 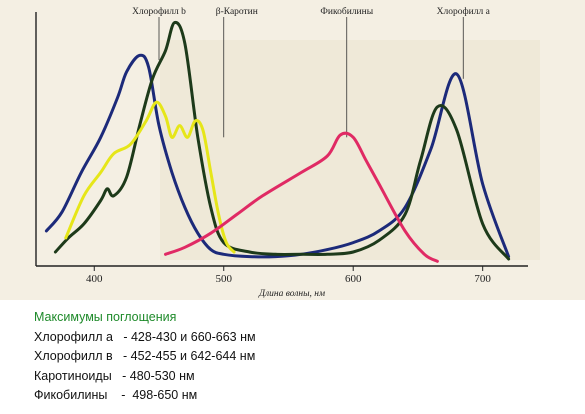 What do you see at coordinates (105, 317) in the screenshot?
I see `legend-header: Максимумы поглощения` at bounding box center [105, 317].